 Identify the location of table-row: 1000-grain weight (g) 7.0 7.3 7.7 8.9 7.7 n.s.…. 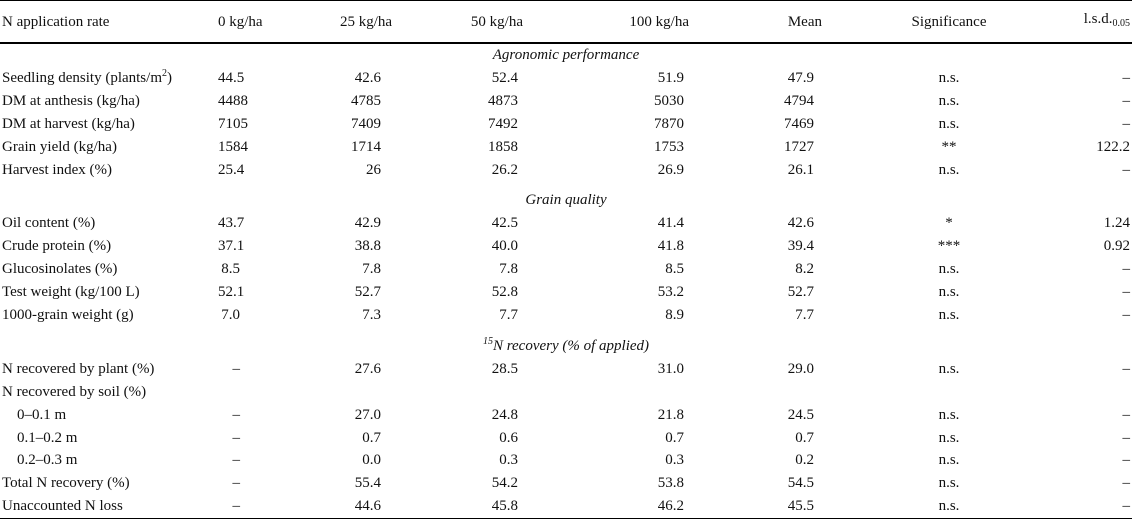
(566, 315).